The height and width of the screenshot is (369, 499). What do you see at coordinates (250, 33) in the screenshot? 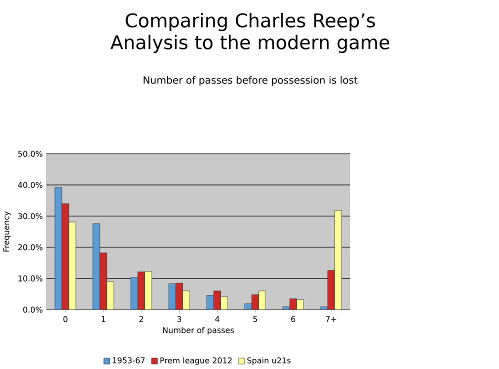
I see `chart-title: Comparing Charles Reep’s Analysis to the modern game` at bounding box center [250, 33].